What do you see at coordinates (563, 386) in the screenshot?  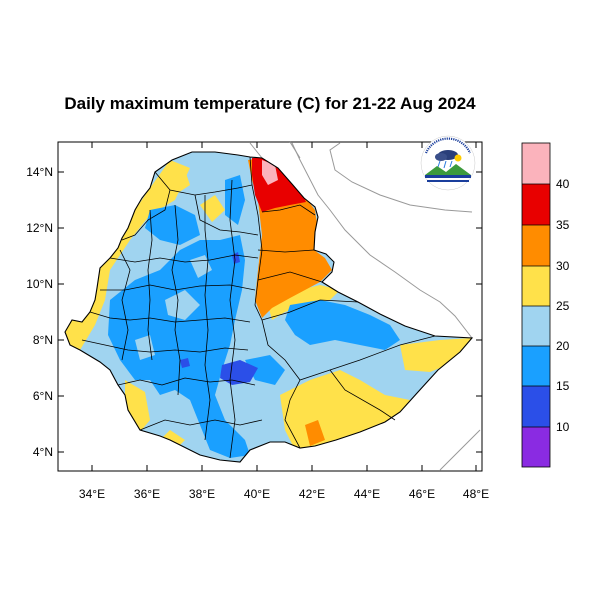 I see `colorbar-label: 15` at bounding box center [563, 386].